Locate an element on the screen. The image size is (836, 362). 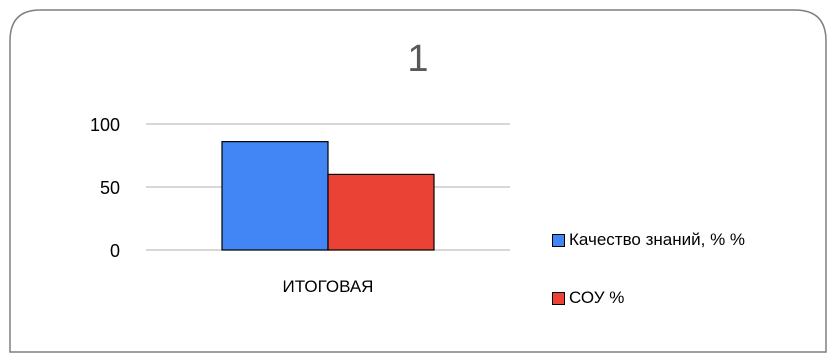
bar-sou is located at coordinates (381, 212).